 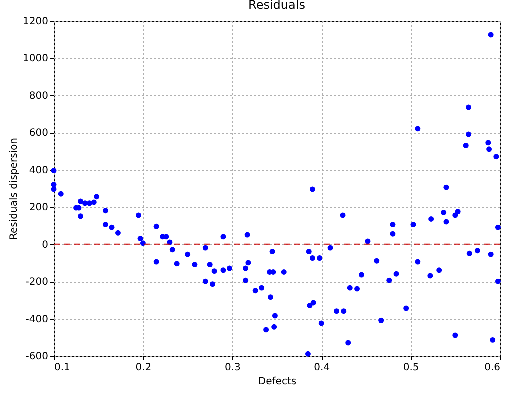 I want to click on y-axis-title: Residuals dispersion, so click(x=14, y=189).